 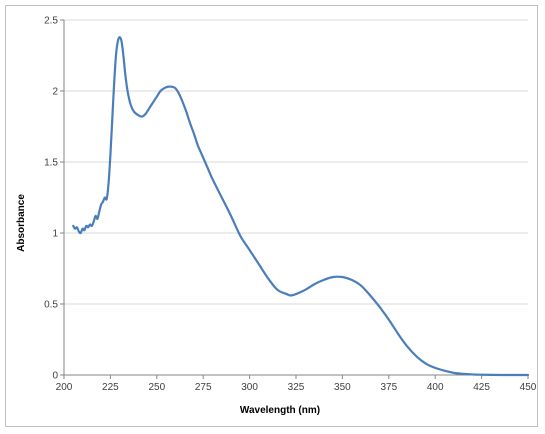 What do you see at coordinates (481, 387) in the screenshot?
I see `x-tick-425: 425` at bounding box center [481, 387].